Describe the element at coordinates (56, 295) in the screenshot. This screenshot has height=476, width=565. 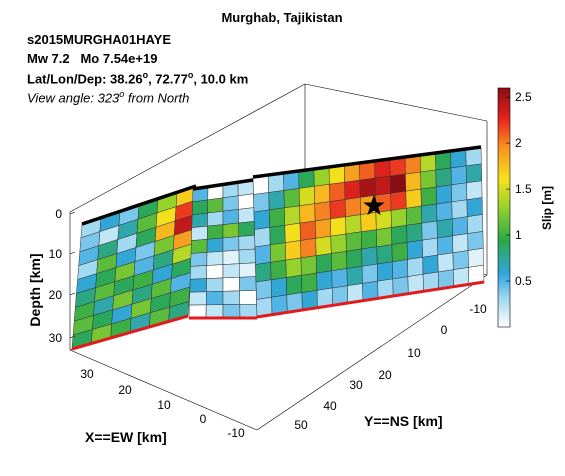
I see `z-tick-label: 20` at that location.